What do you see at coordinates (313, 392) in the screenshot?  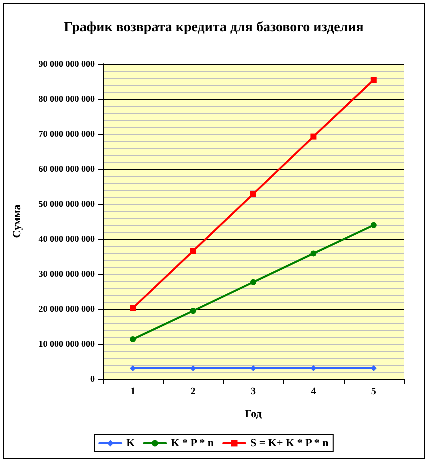 I see `x-tick-label: 4` at bounding box center [313, 392].